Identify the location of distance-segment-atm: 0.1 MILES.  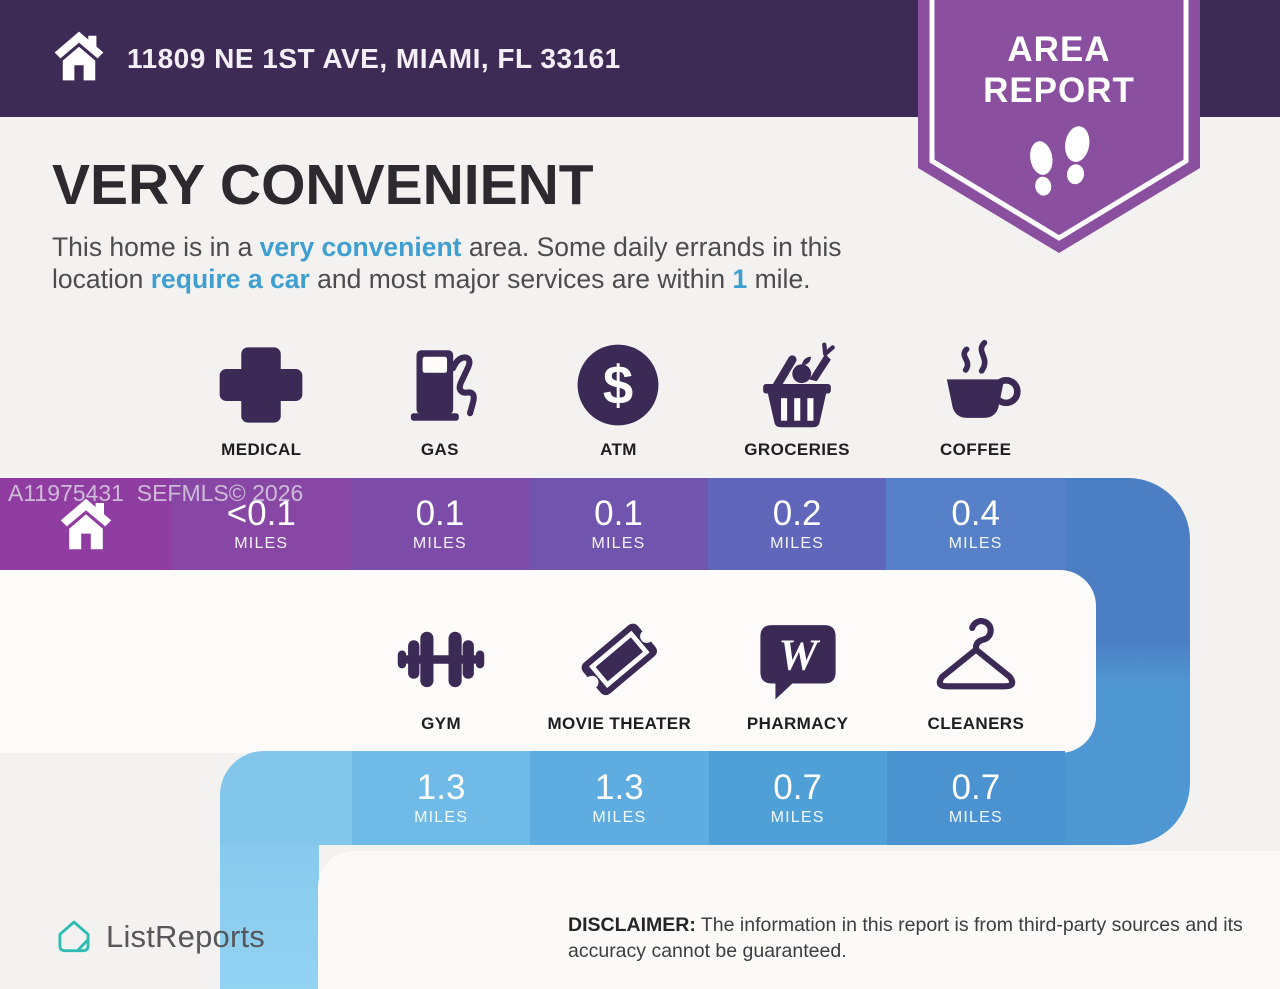
(618, 524).